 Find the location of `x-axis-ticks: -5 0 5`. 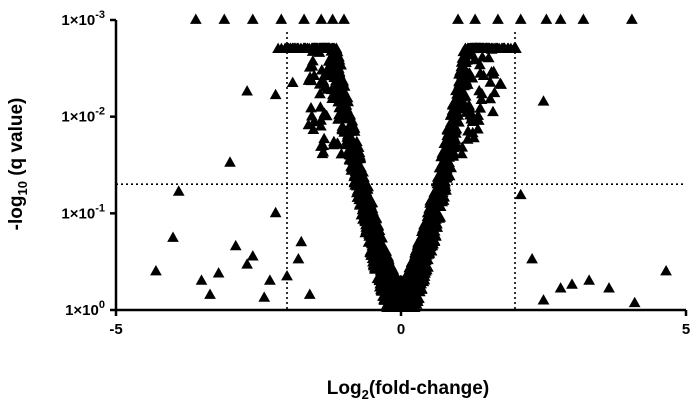

x-axis-ticks: -5 0 5 is located at coordinates (399, 324).